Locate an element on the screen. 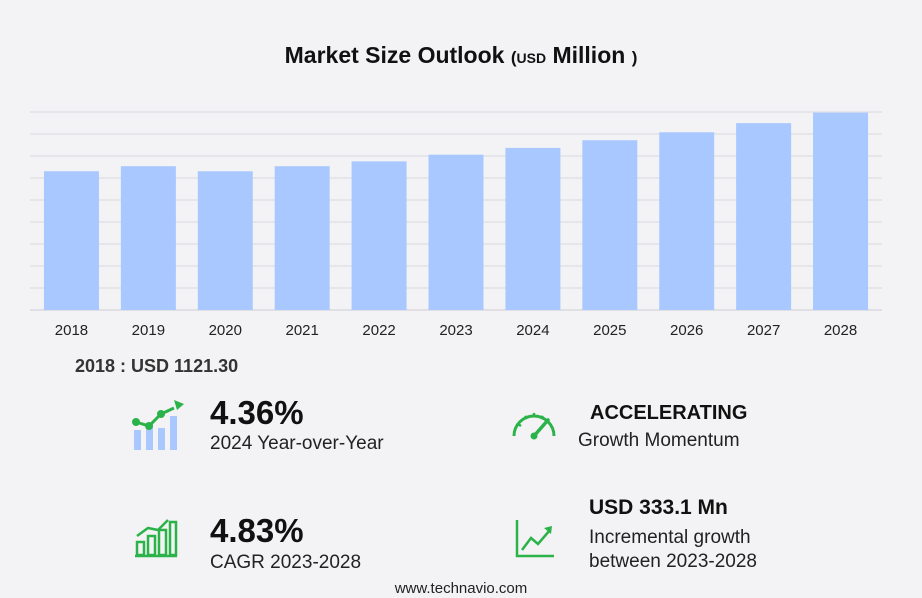 This screenshot has width=922, height=598. unit-close: ) is located at coordinates (634, 57).